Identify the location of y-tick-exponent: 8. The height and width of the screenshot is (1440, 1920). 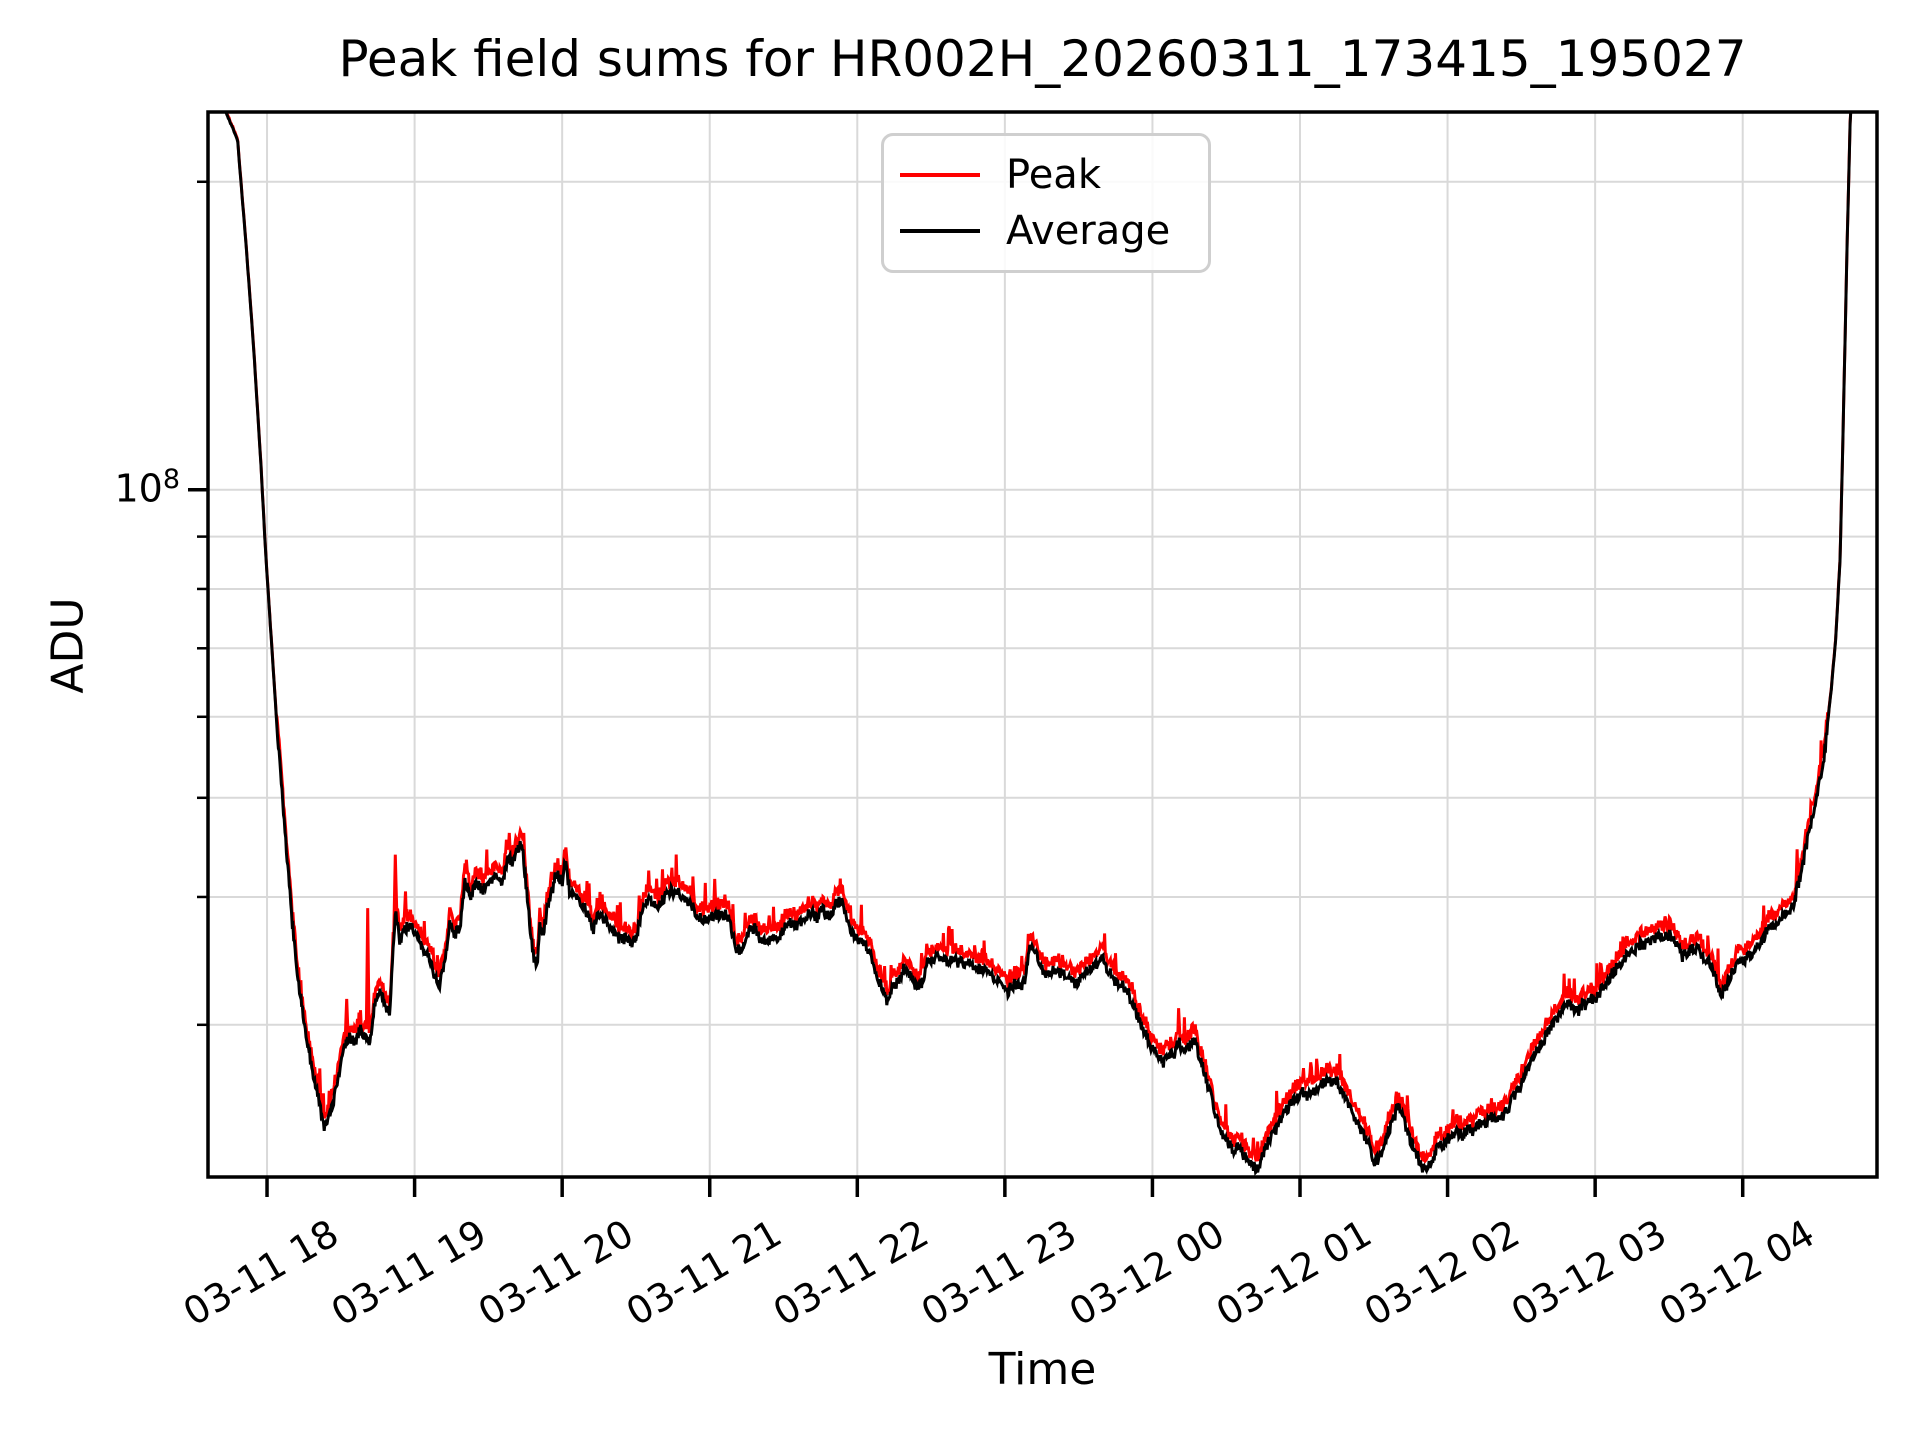
(171, 479).